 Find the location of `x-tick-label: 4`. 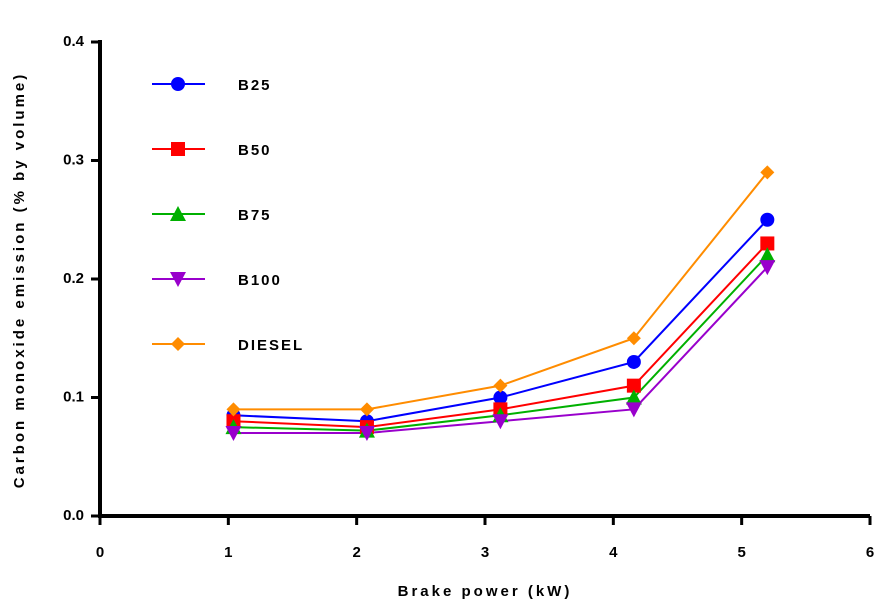

x-tick-label: 4 is located at coordinates (613, 552).